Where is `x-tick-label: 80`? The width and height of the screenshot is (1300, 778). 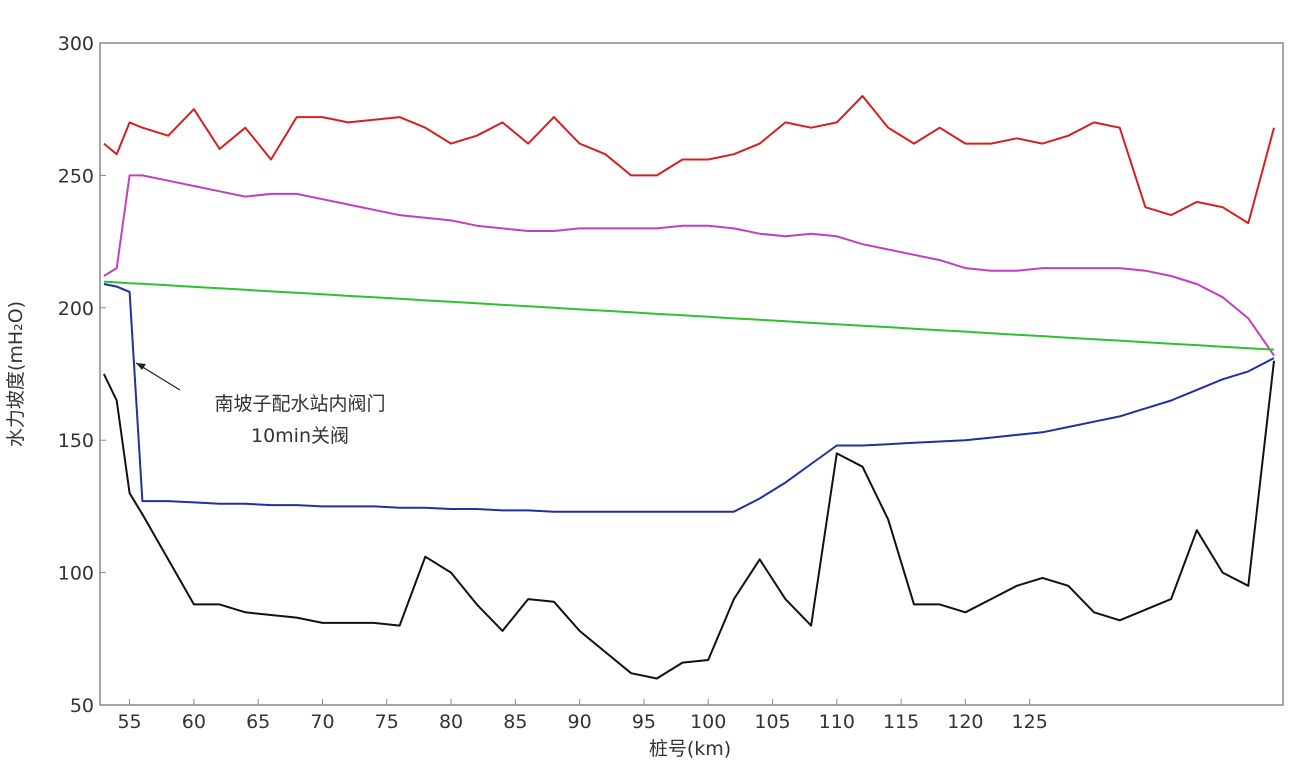 x-tick-label: 80 is located at coordinates (451, 722).